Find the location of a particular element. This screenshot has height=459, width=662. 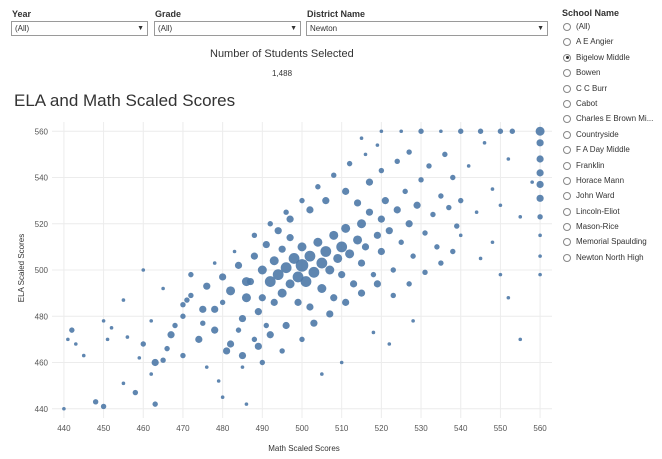

grade-filter-dropdown: (All) ▼ is located at coordinates (227, 28).